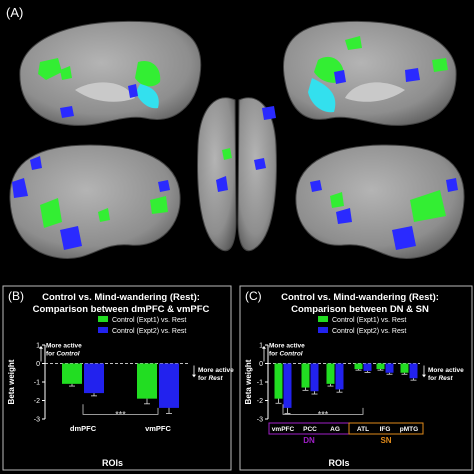 The height and width of the screenshot is (474, 474). Describe the element at coordinates (380, 366) in the screenshot. I see `bar-ifg-control-expt1-vs-rest` at that location.